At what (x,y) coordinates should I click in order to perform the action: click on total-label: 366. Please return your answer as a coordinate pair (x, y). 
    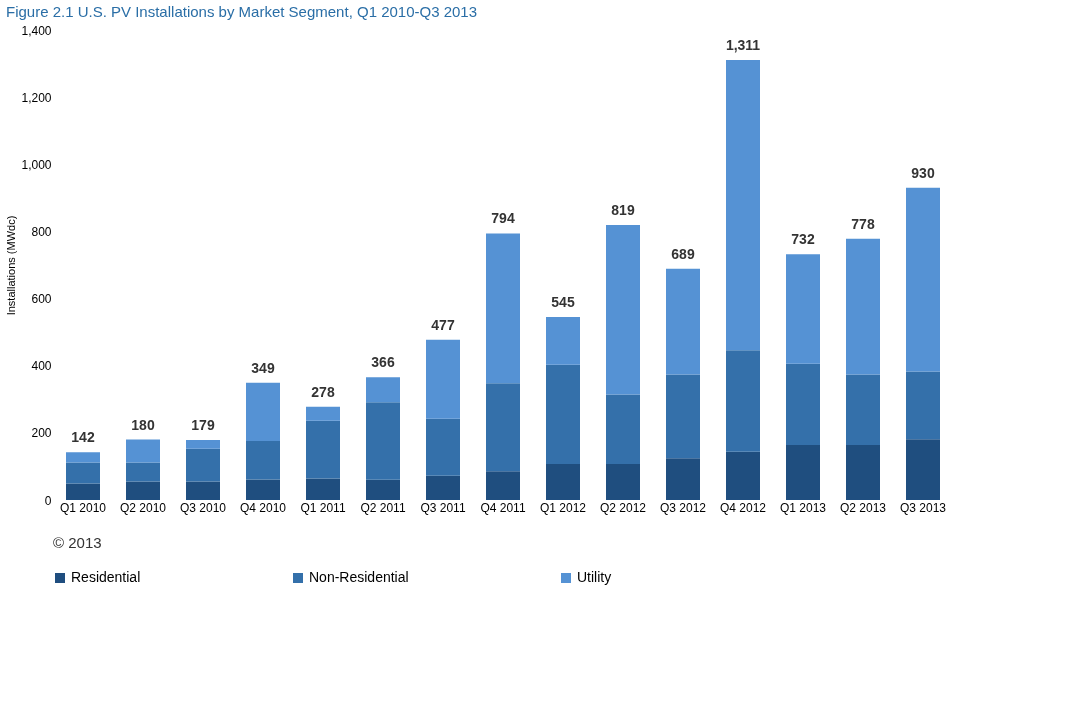
    Looking at the image, I should click on (383, 362).